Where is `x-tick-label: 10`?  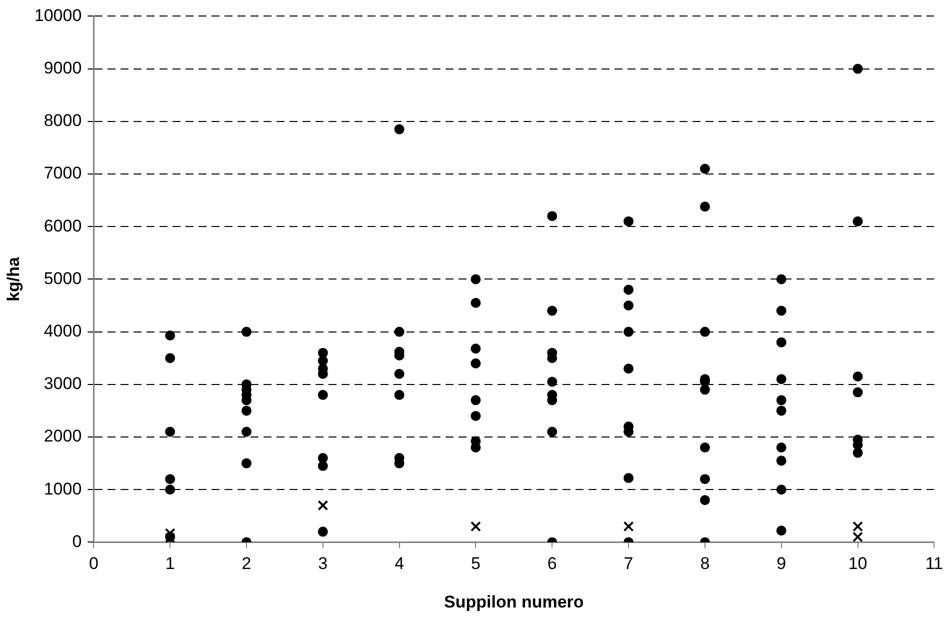
x-tick-label: 10 is located at coordinates (858, 564).